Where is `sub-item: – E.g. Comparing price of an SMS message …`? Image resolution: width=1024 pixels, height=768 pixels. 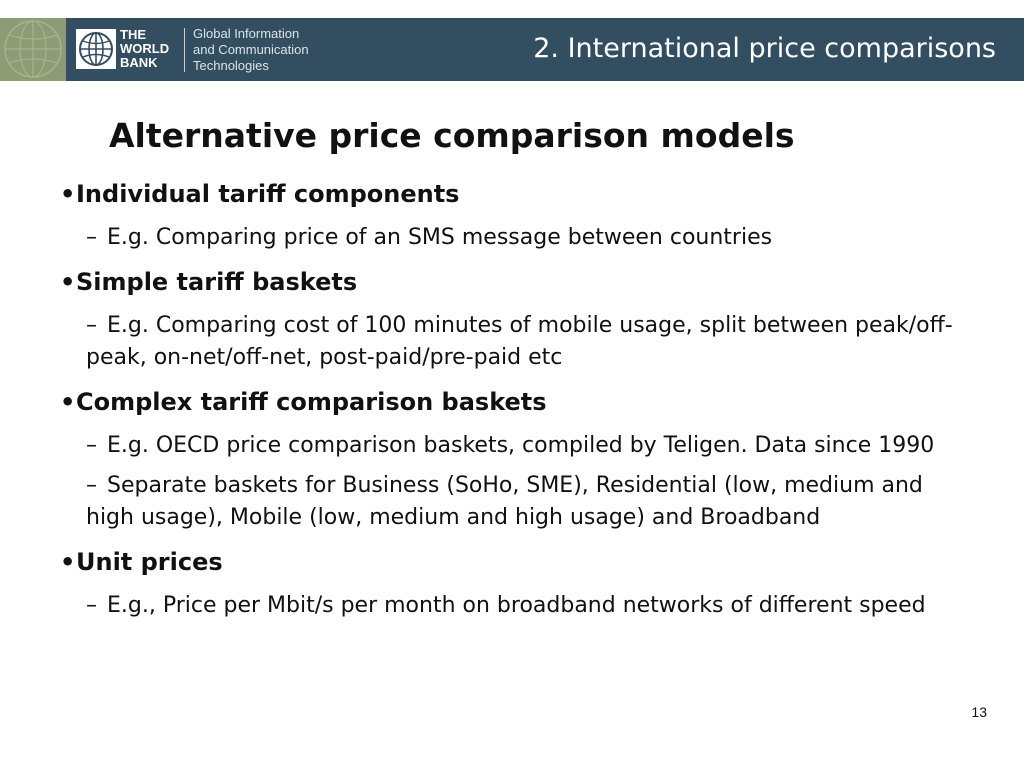
sub-item: – E.g. Comparing price of an SMS message … is located at coordinates (513, 238).